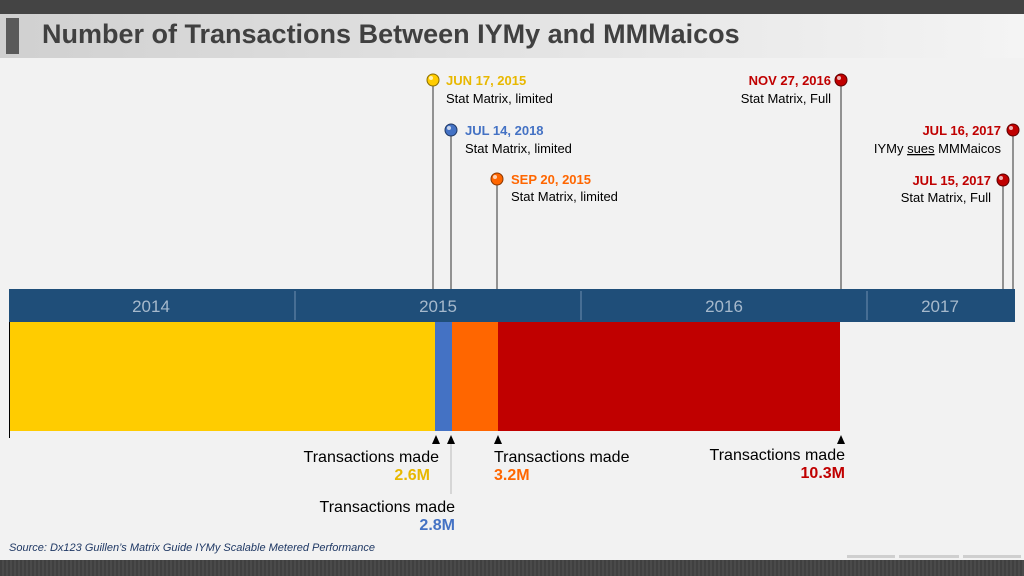  I want to click on yellow-pin-icon, so click(433, 80).